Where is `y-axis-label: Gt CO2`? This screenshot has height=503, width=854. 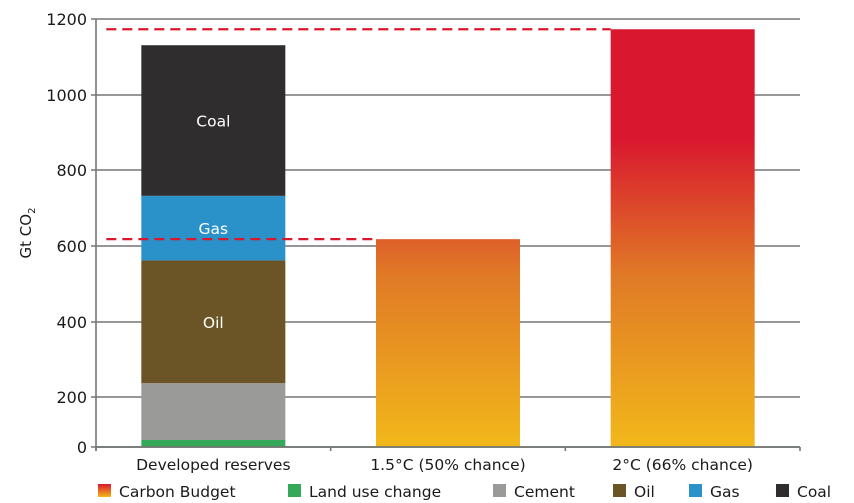 y-axis-label: Gt CO2 is located at coordinates (27, 233).